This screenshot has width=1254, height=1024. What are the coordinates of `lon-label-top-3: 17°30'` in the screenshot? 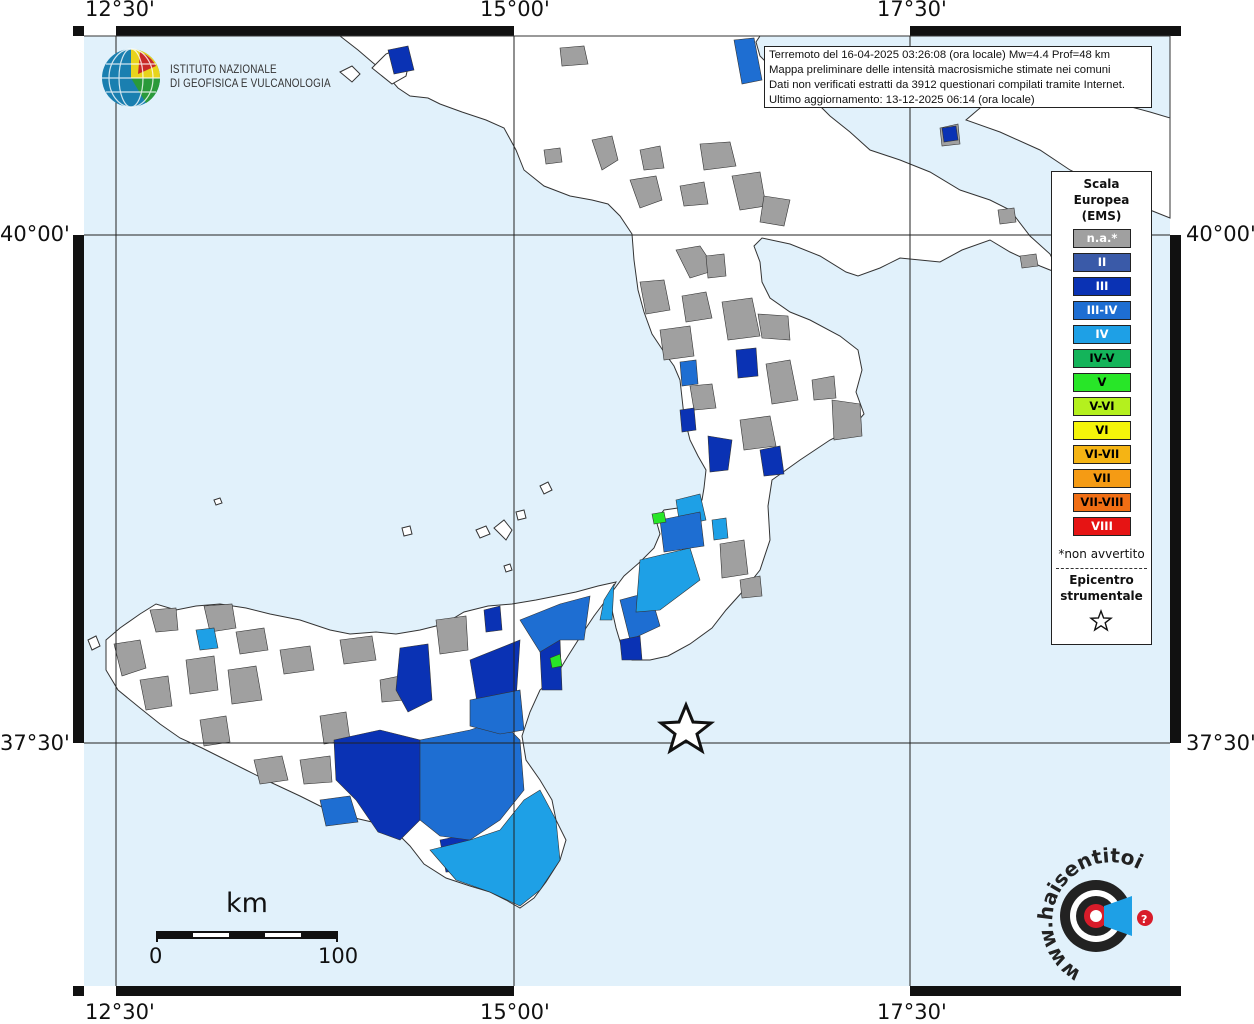 It's located at (912, 10).